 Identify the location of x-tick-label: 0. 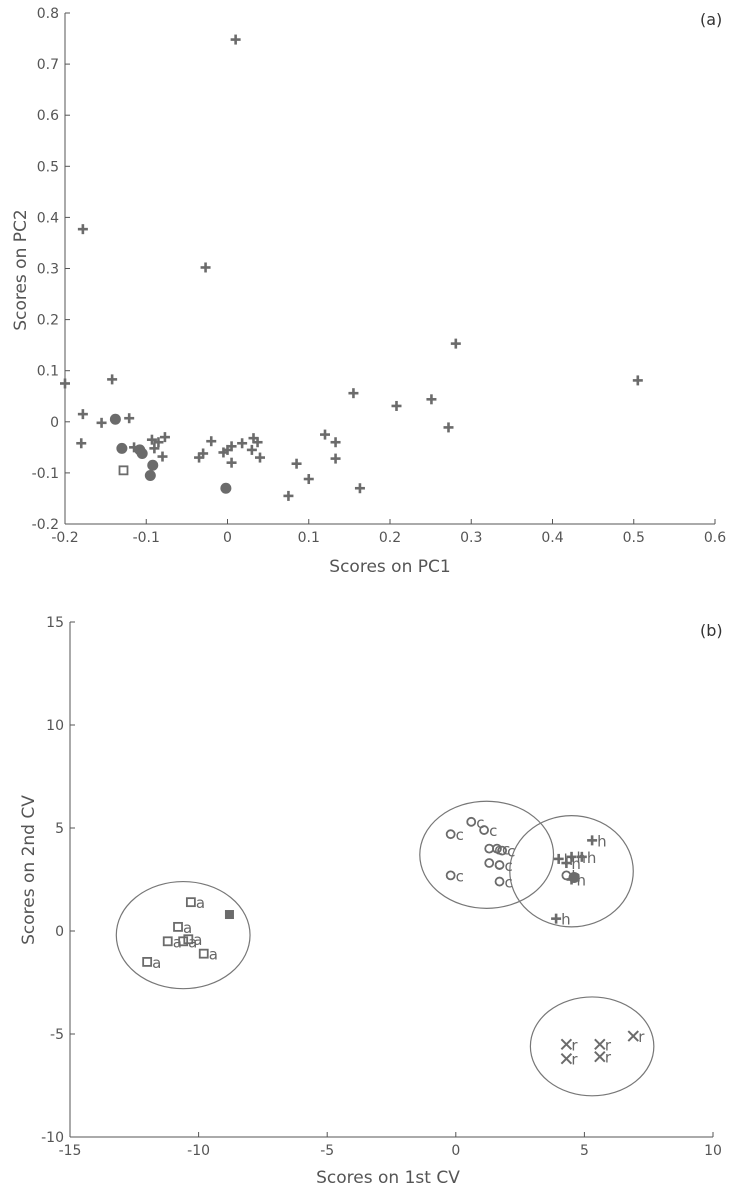
(455, 1151).